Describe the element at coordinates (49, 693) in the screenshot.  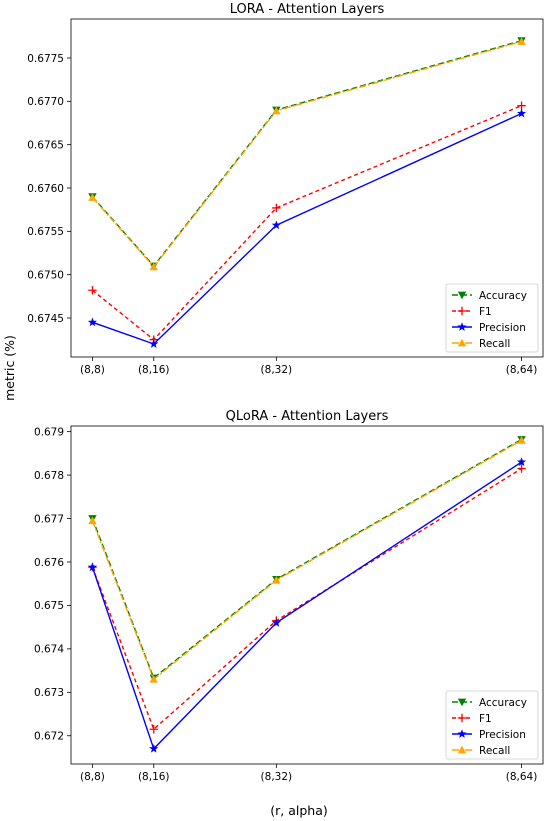
I see `y-tick-label: 0.673` at that location.